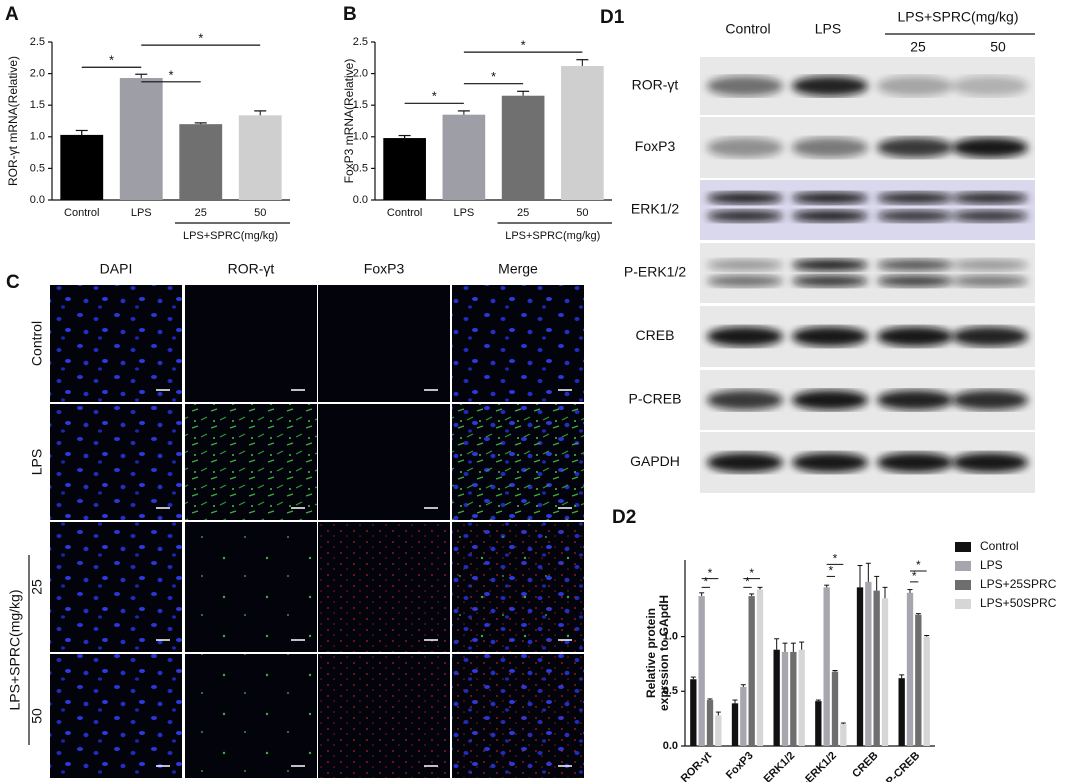 Image resolution: width=1072 pixels, height=782 pixels. I want to click on legend-label: LPS, so click(991, 565).